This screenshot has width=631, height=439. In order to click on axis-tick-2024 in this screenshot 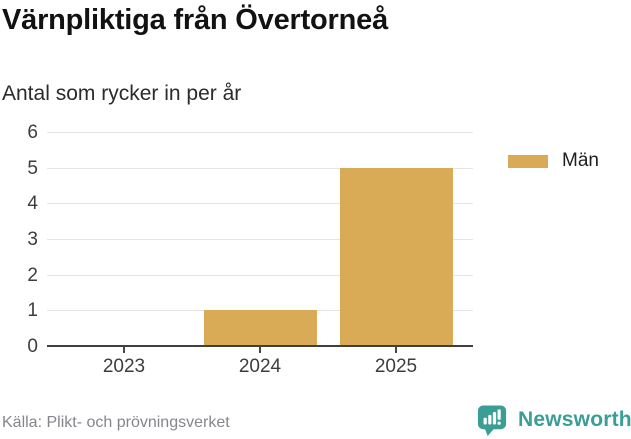, I will do `click(260, 350)`.